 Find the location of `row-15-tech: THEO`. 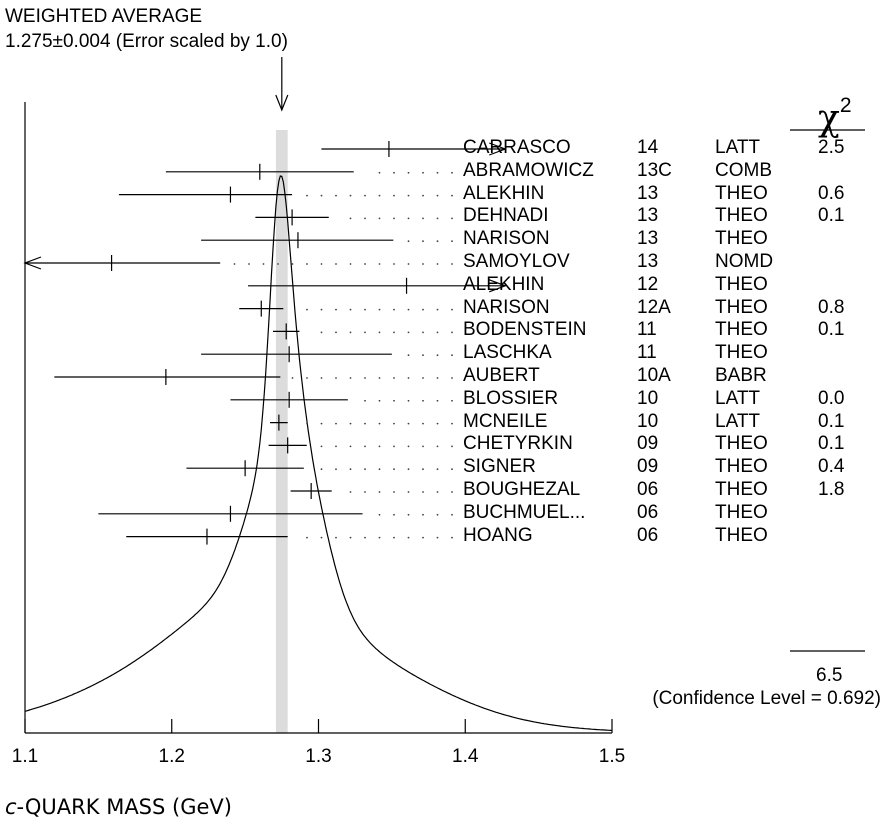

row-15-tech: THEO is located at coordinates (741, 489).